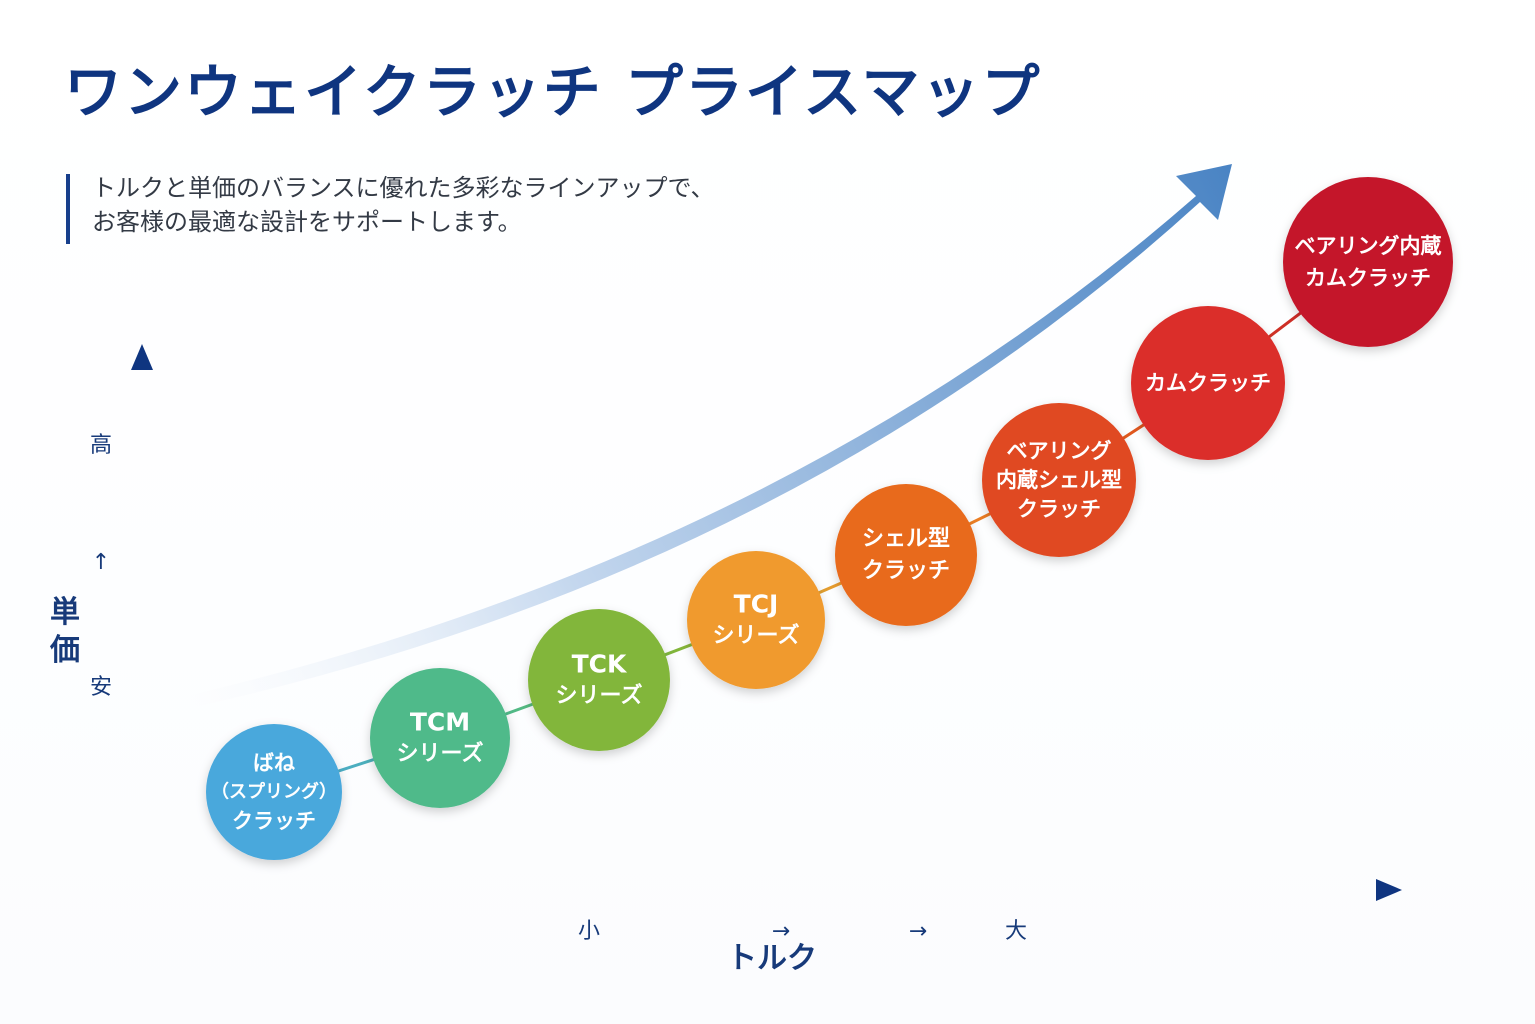 This screenshot has height=1024, width=1535. I want to click on subtitle-line-2: お客様の最適な設計をサポートします。, so click(307, 222).